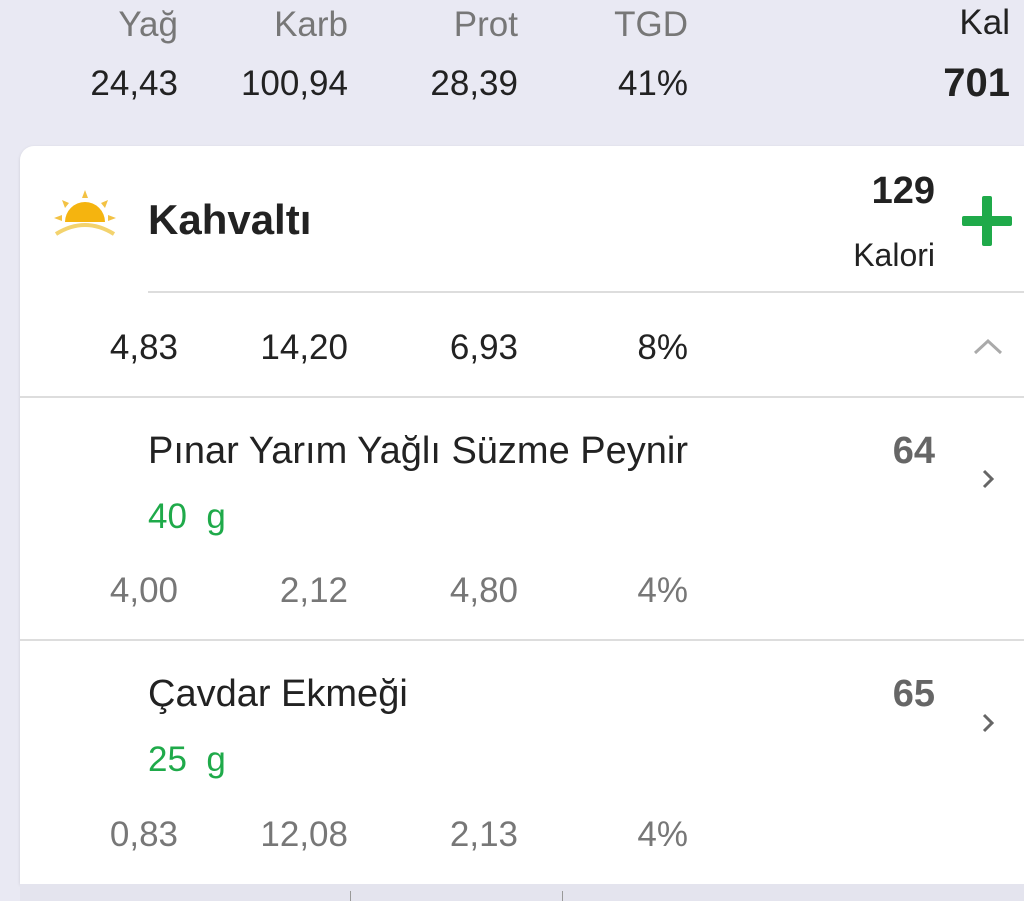  What do you see at coordinates (913, 451) in the screenshot?
I see `food-item-calories: 64` at bounding box center [913, 451].